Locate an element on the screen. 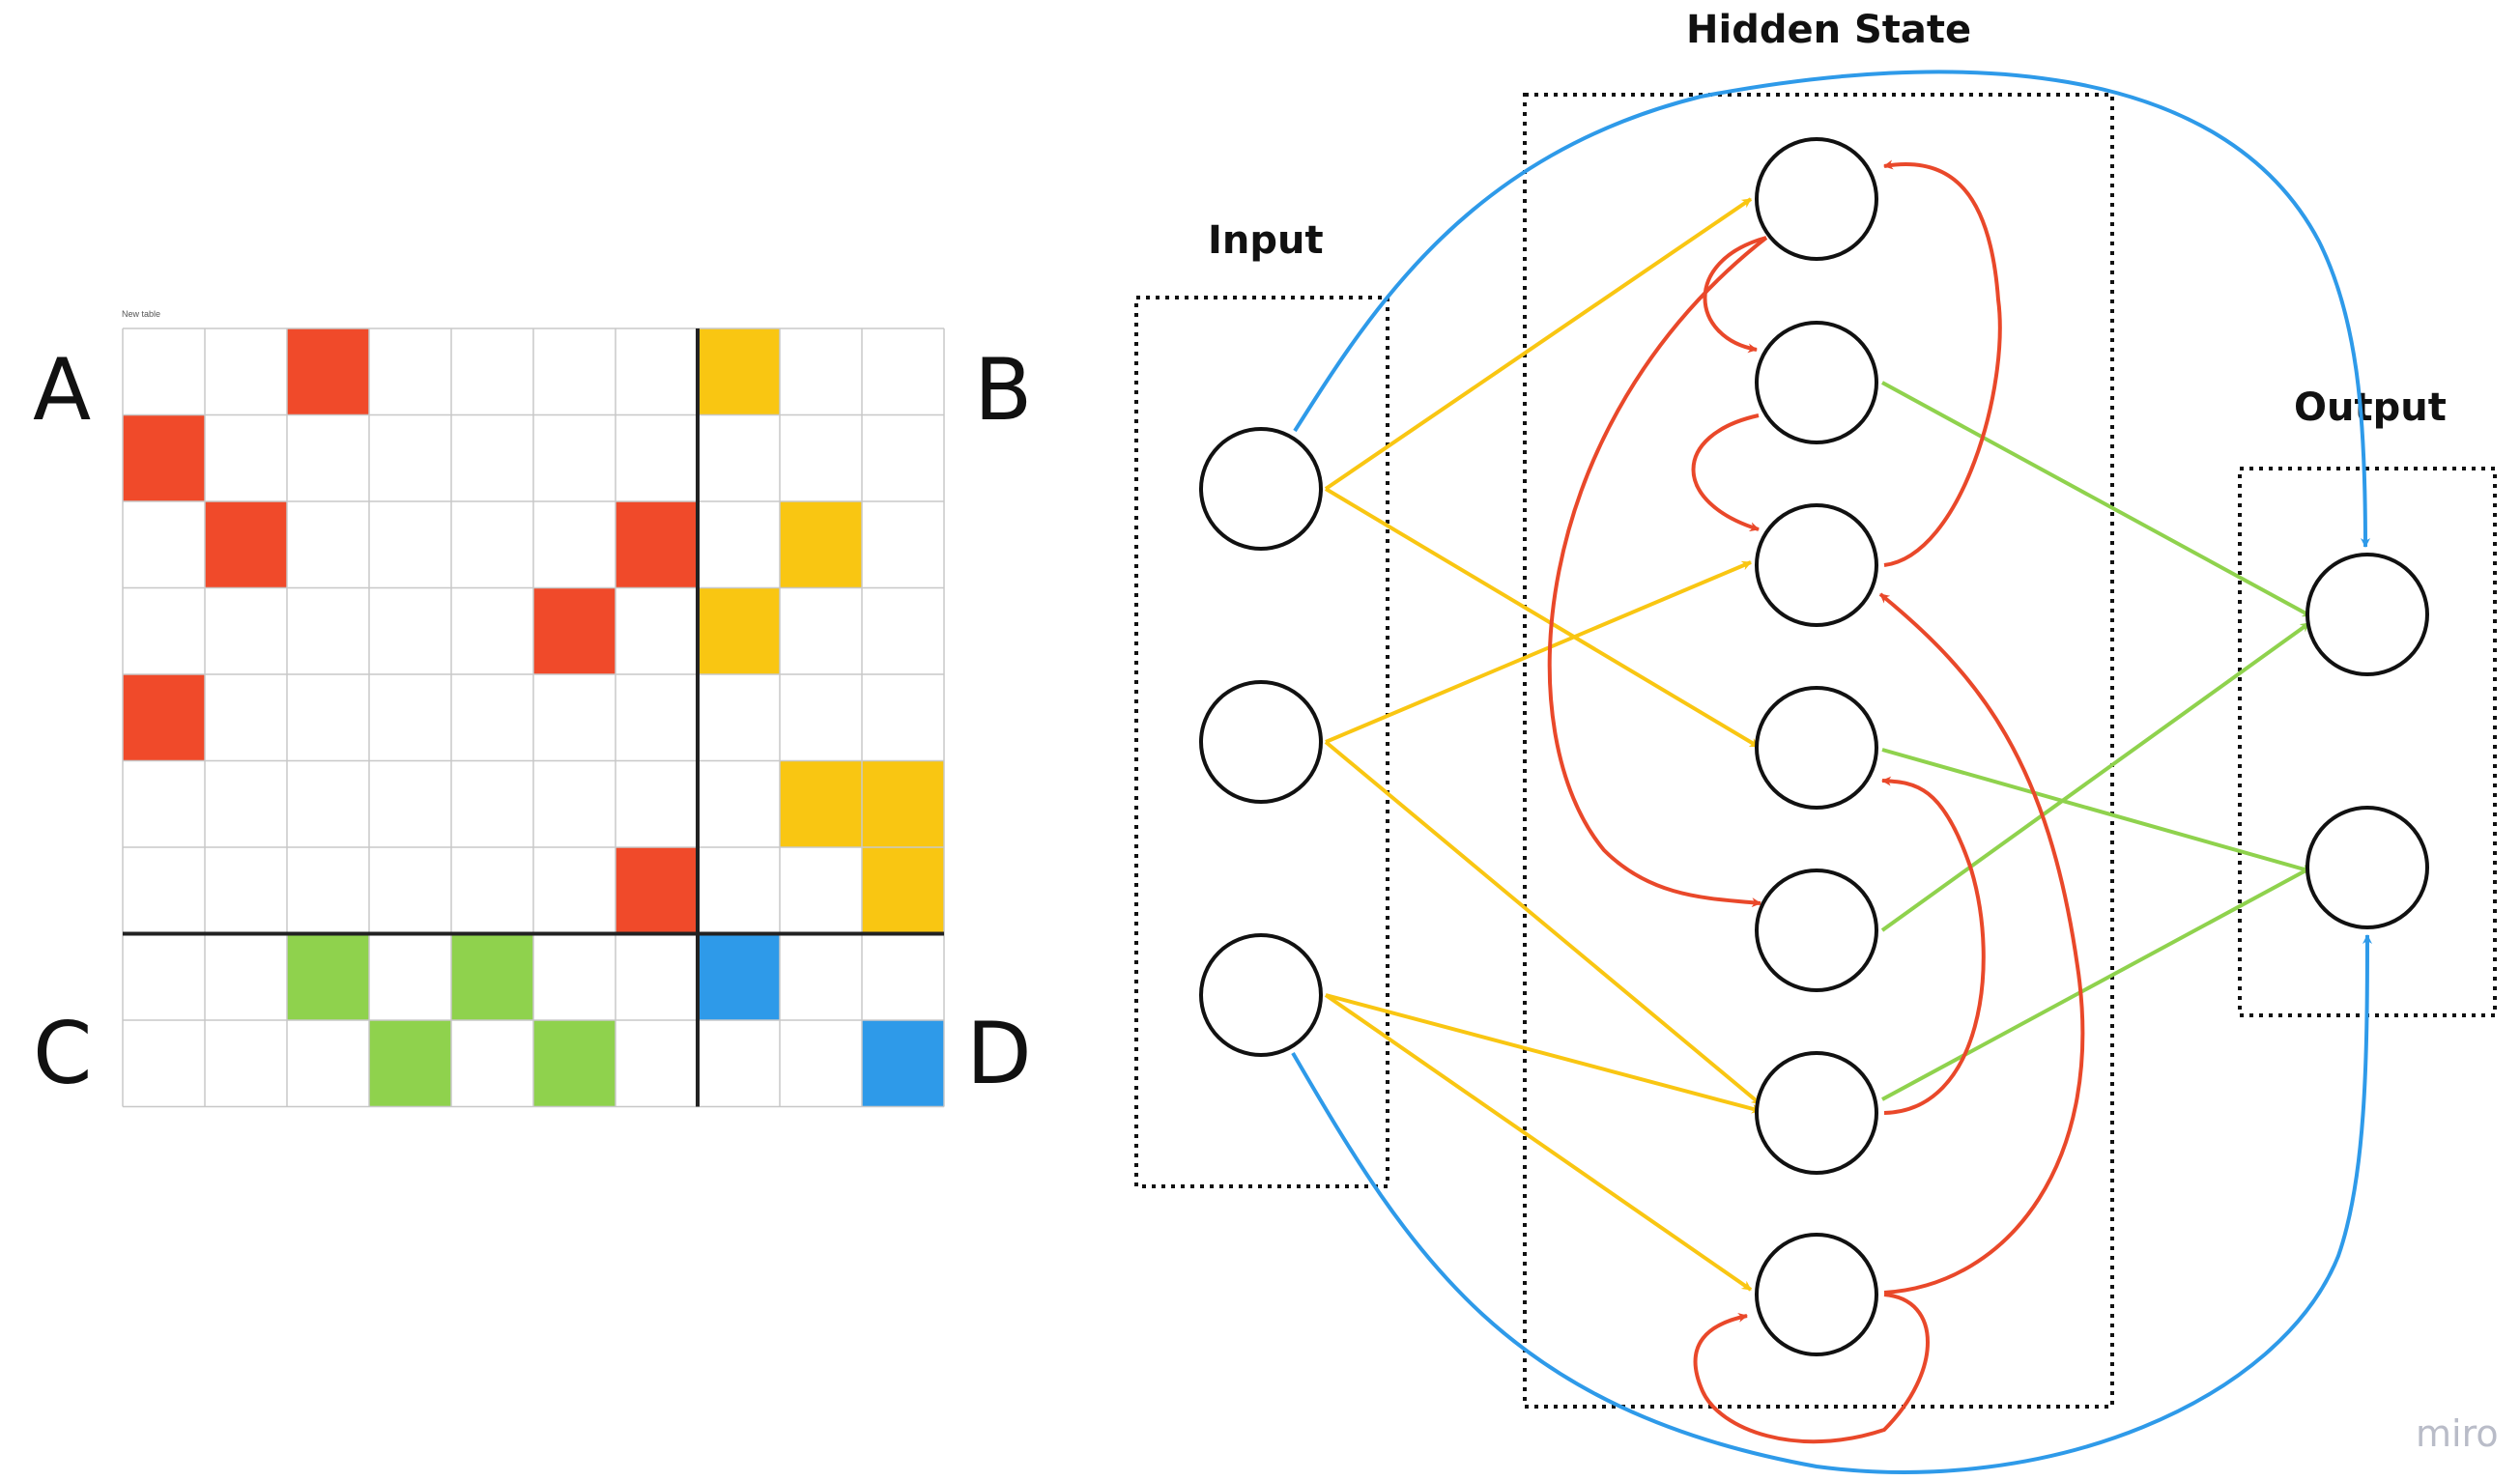 The height and width of the screenshot is (1481, 2520). edge-h1-h5 is located at coordinates (1657, 572).